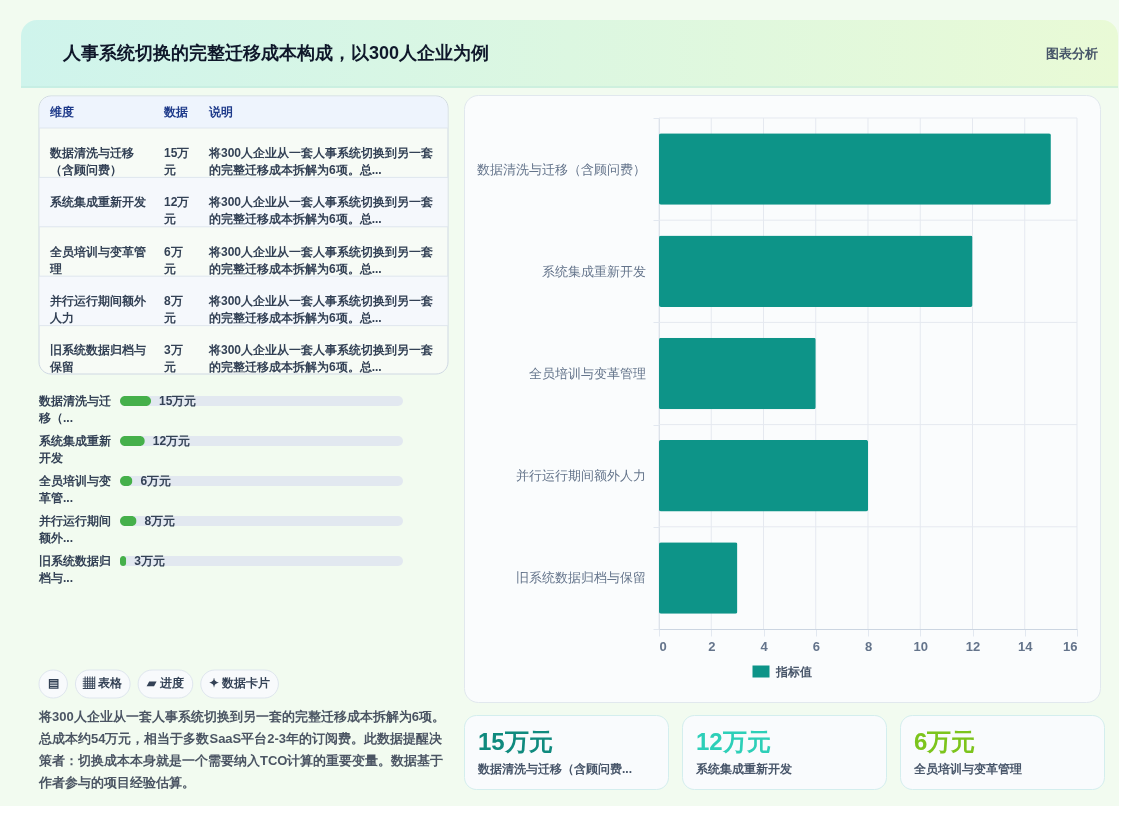 The height and width of the screenshot is (824, 1138). I want to click on text: 数据, so click(175, 111).